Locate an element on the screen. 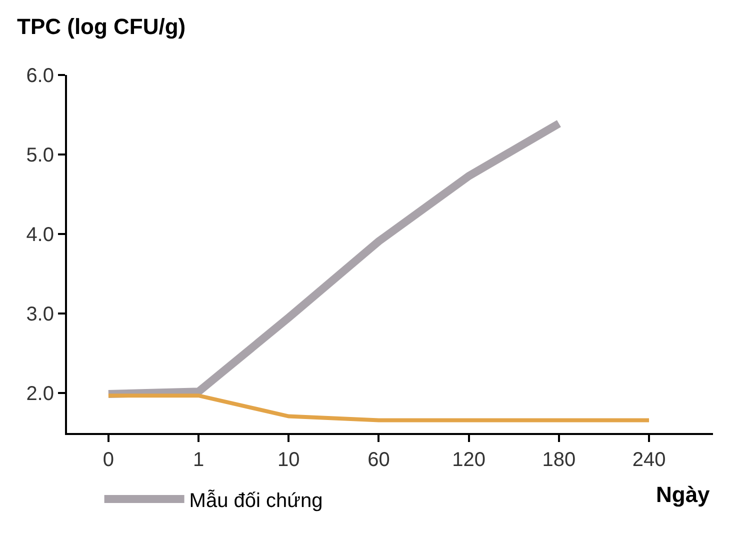 The width and height of the screenshot is (735, 553). y-tick-label: 2.0 is located at coordinates (40, 394).